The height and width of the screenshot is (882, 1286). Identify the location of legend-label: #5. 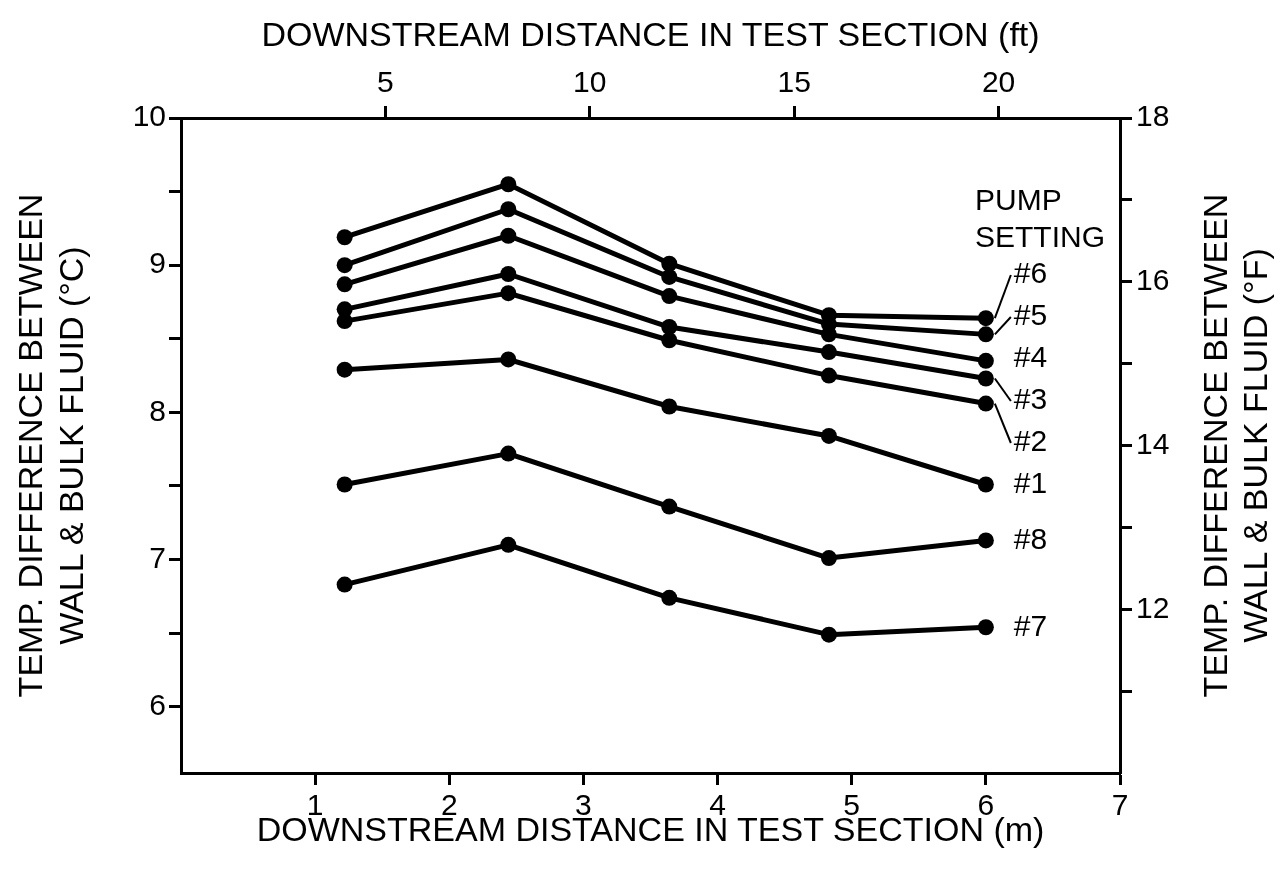
(1030, 315).